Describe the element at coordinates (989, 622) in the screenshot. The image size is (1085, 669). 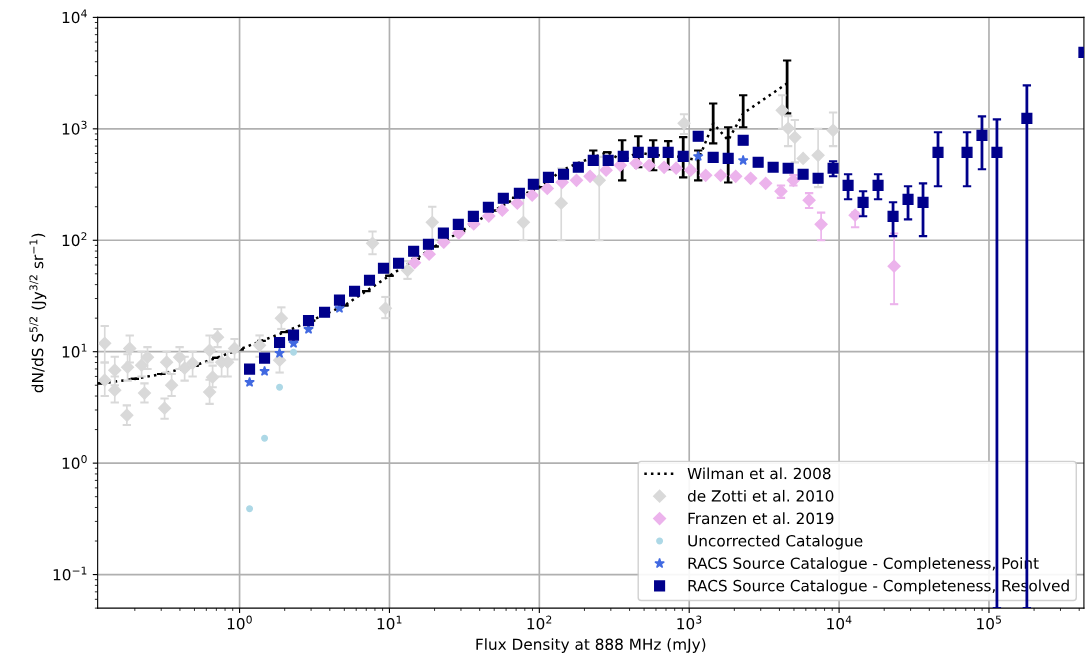
I see `x-tick-label: 10$^{5}$` at that location.